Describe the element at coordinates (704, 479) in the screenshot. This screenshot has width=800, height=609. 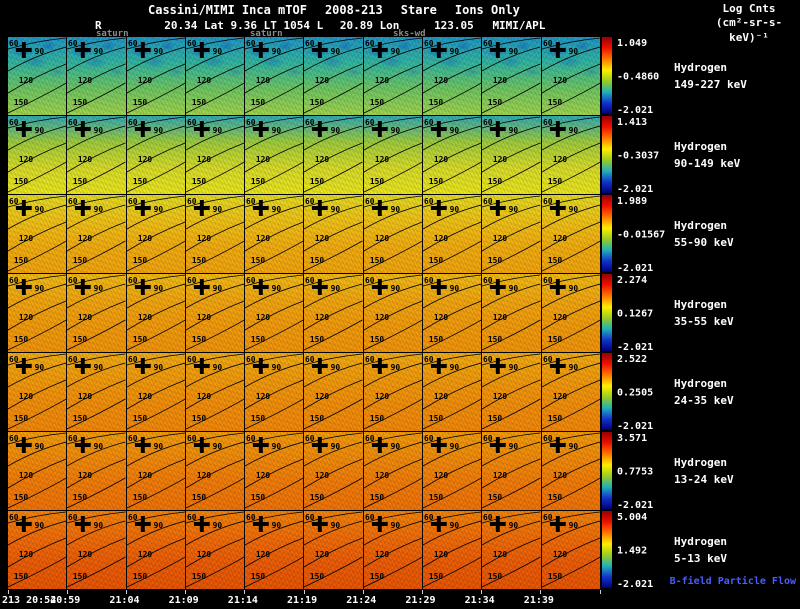
I see `energy-range-label: 13-24 keV` at that location.